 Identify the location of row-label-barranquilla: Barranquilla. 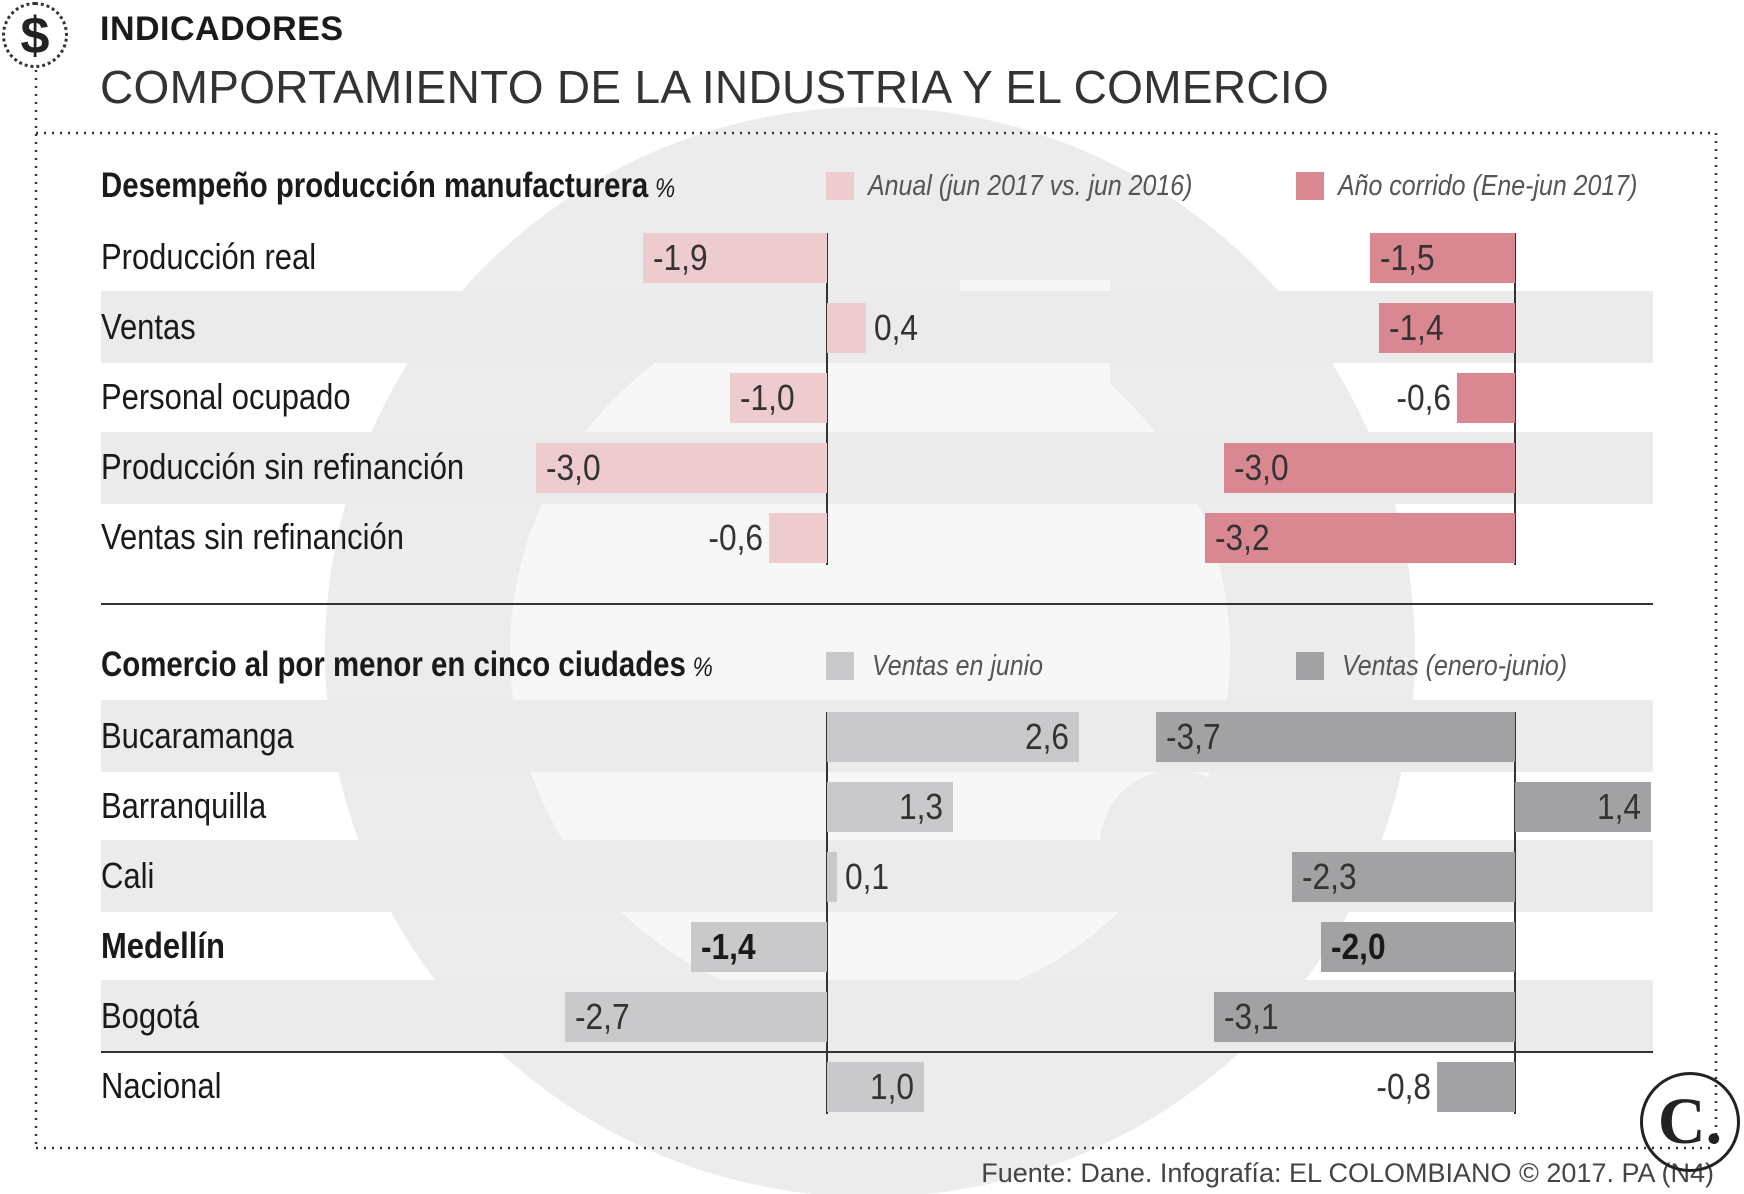
(184, 805).